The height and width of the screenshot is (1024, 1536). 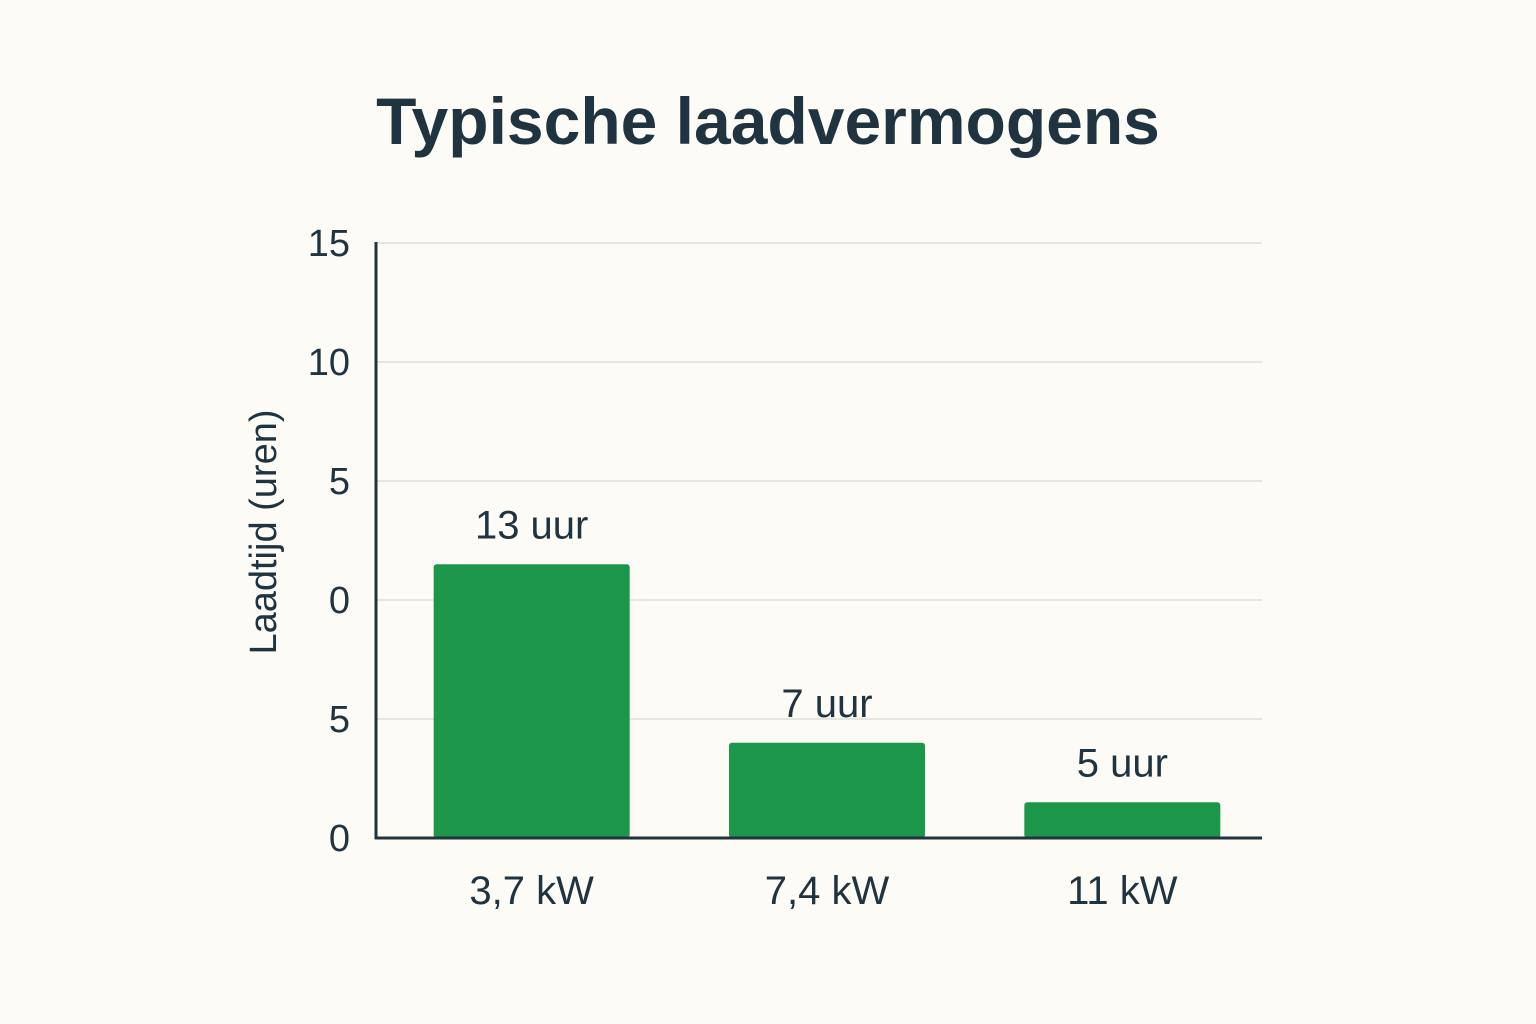 What do you see at coordinates (827, 891) in the screenshot?
I see `category-label: 7,4 kW` at bounding box center [827, 891].